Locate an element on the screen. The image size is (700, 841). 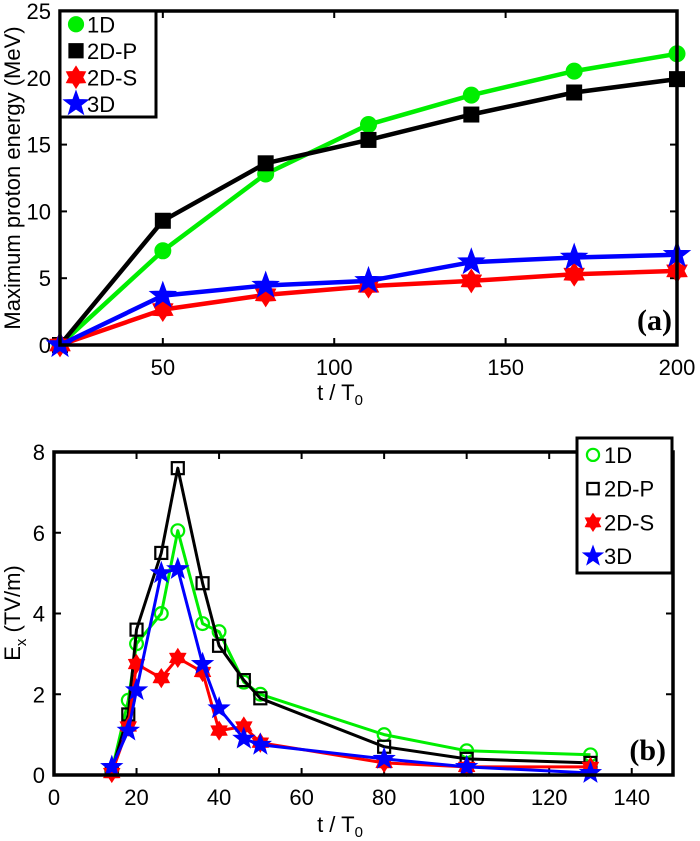
legend: 1D 2D-P 2D-S 3D is located at coordinates (624, 505).